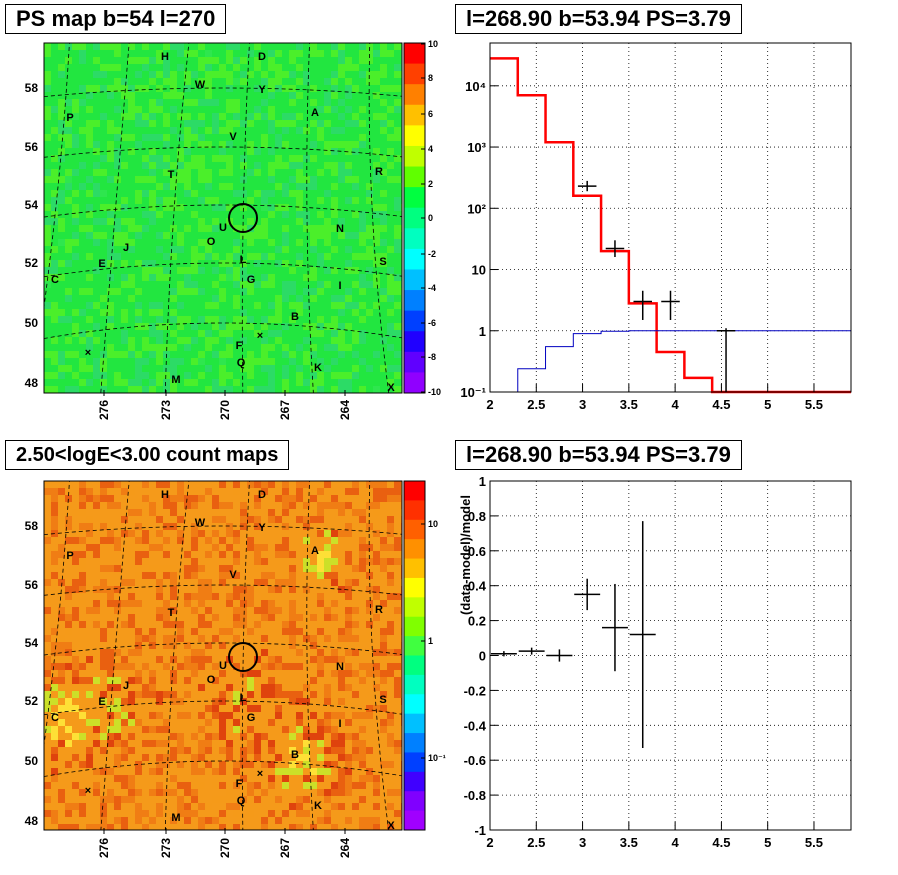 The height and width of the screenshot is (875, 898). I want to click on source-label: X, so click(391, 826).